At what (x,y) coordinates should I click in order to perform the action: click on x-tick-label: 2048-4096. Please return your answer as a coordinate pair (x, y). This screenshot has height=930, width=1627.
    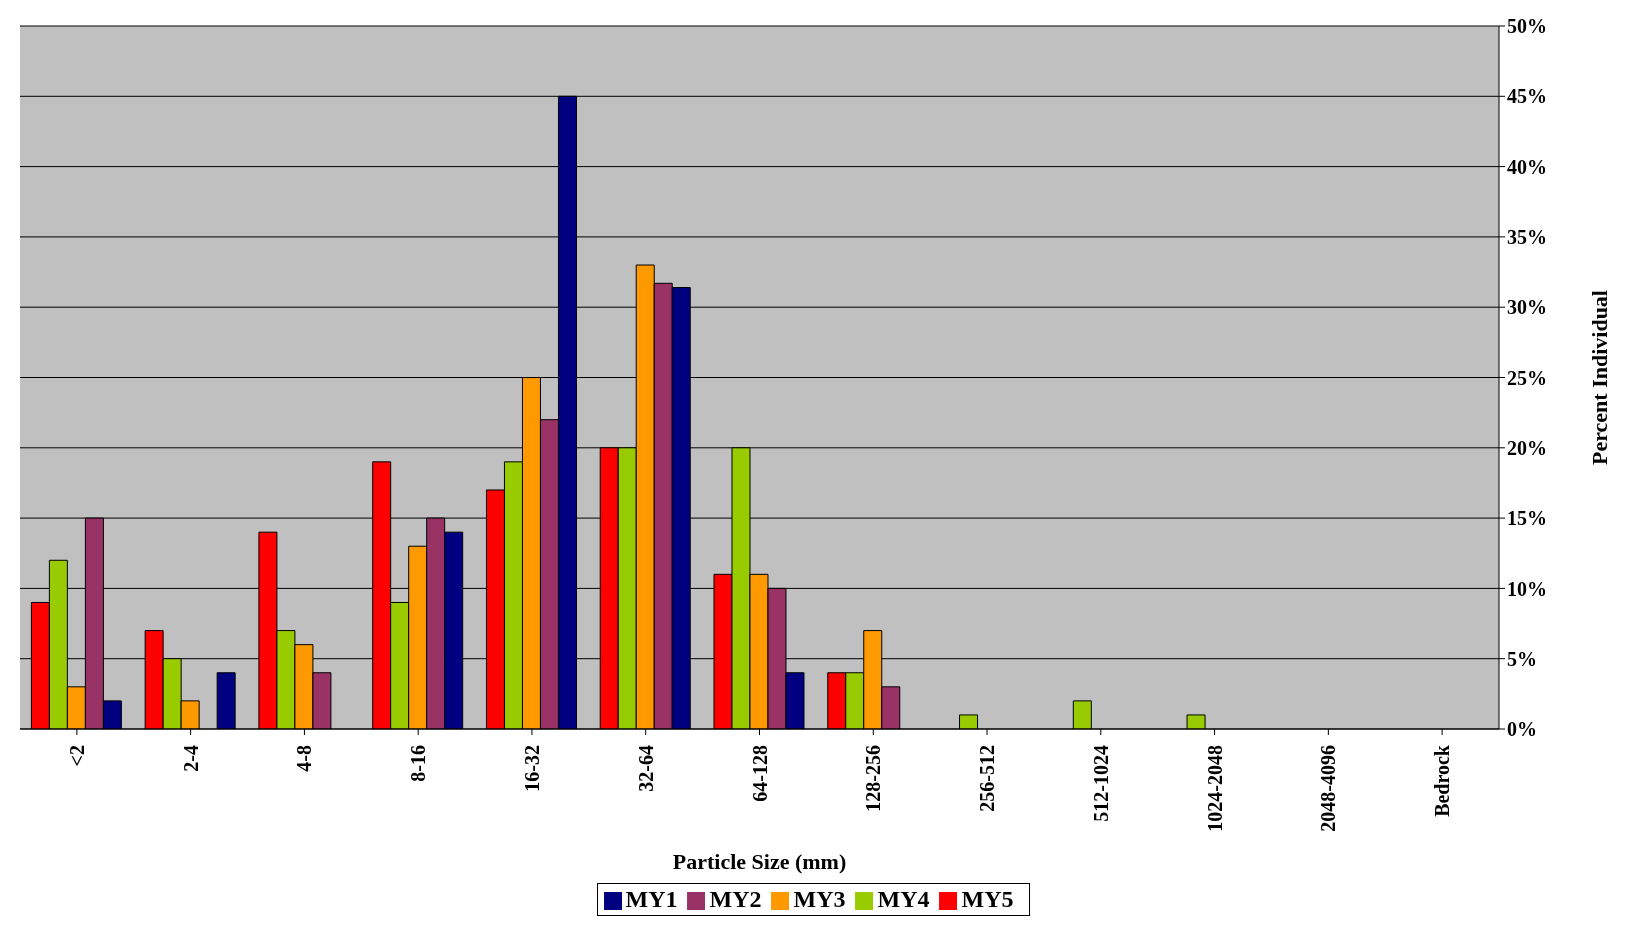
    Looking at the image, I should click on (1328, 788).